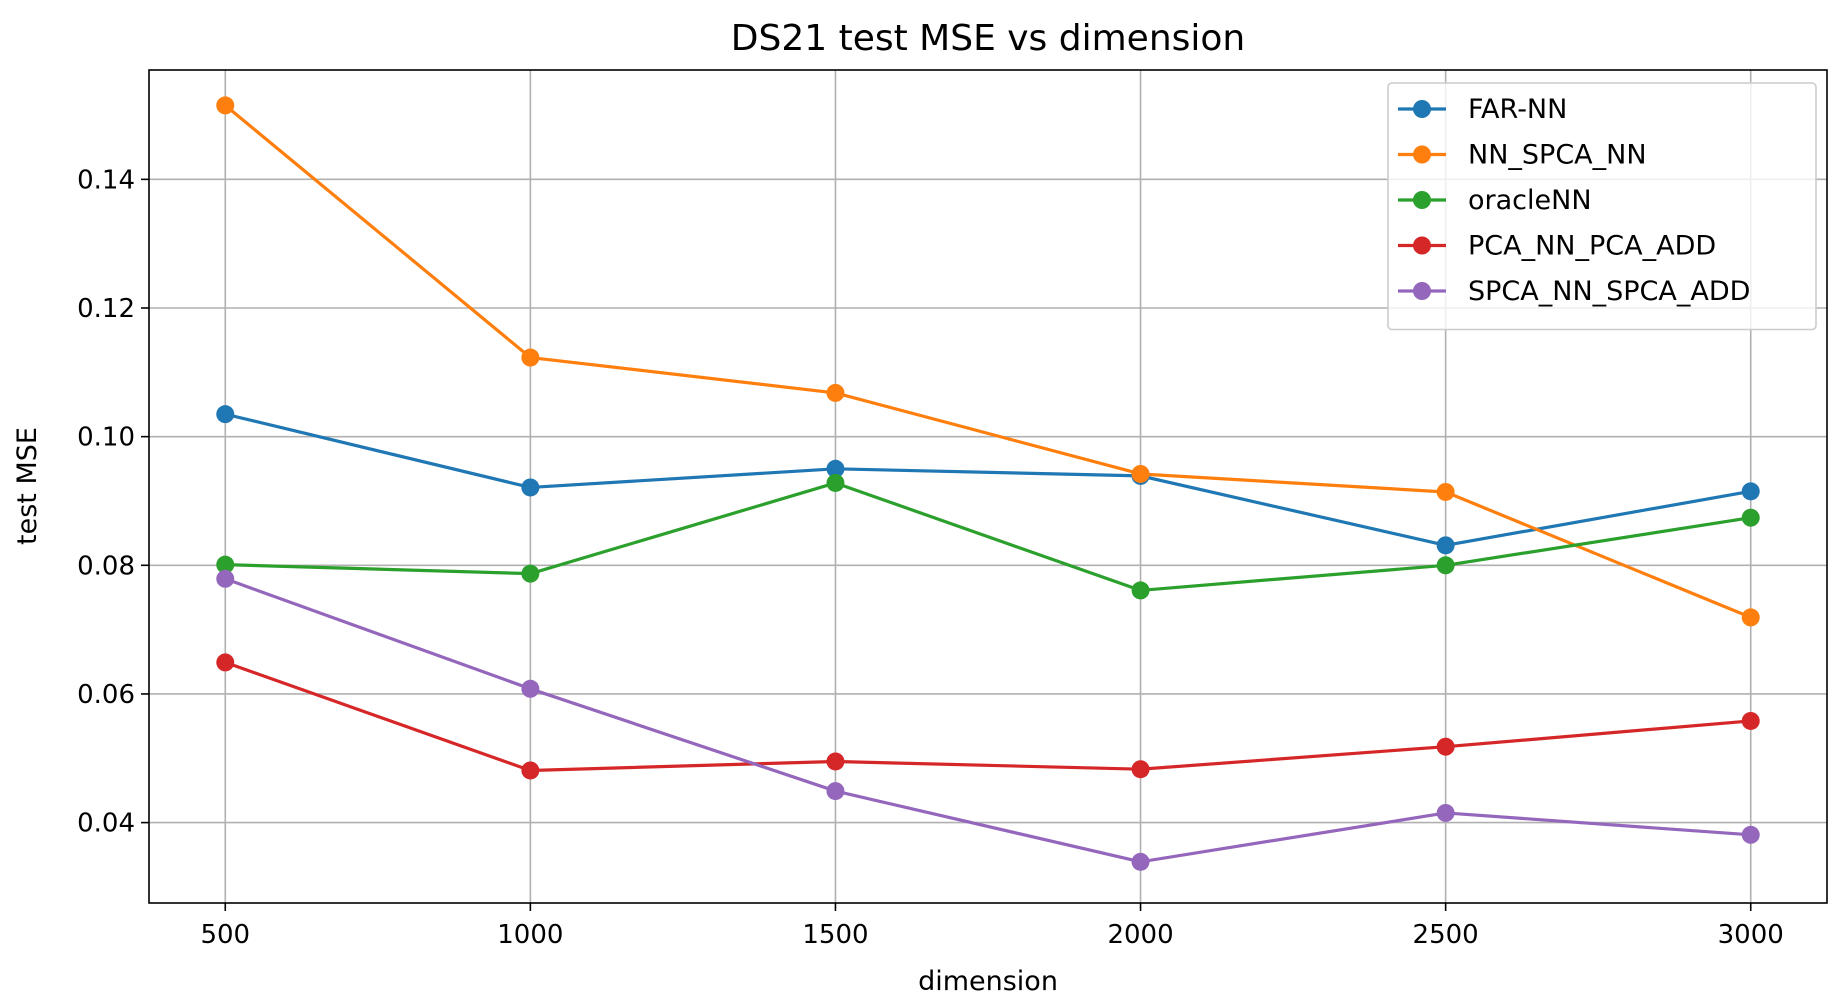 The height and width of the screenshot is (1005, 1836). What do you see at coordinates (106, 566) in the screenshot?
I see `y-tick-label: 0.08` at bounding box center [106, 566].